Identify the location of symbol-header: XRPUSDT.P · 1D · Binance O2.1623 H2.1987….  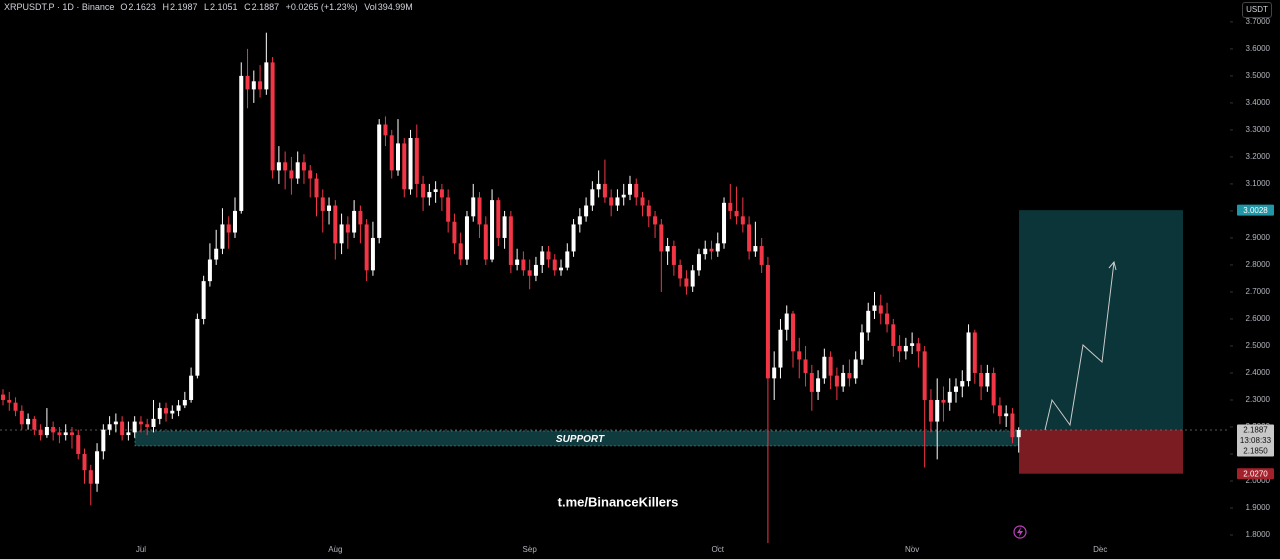
(209, 7).